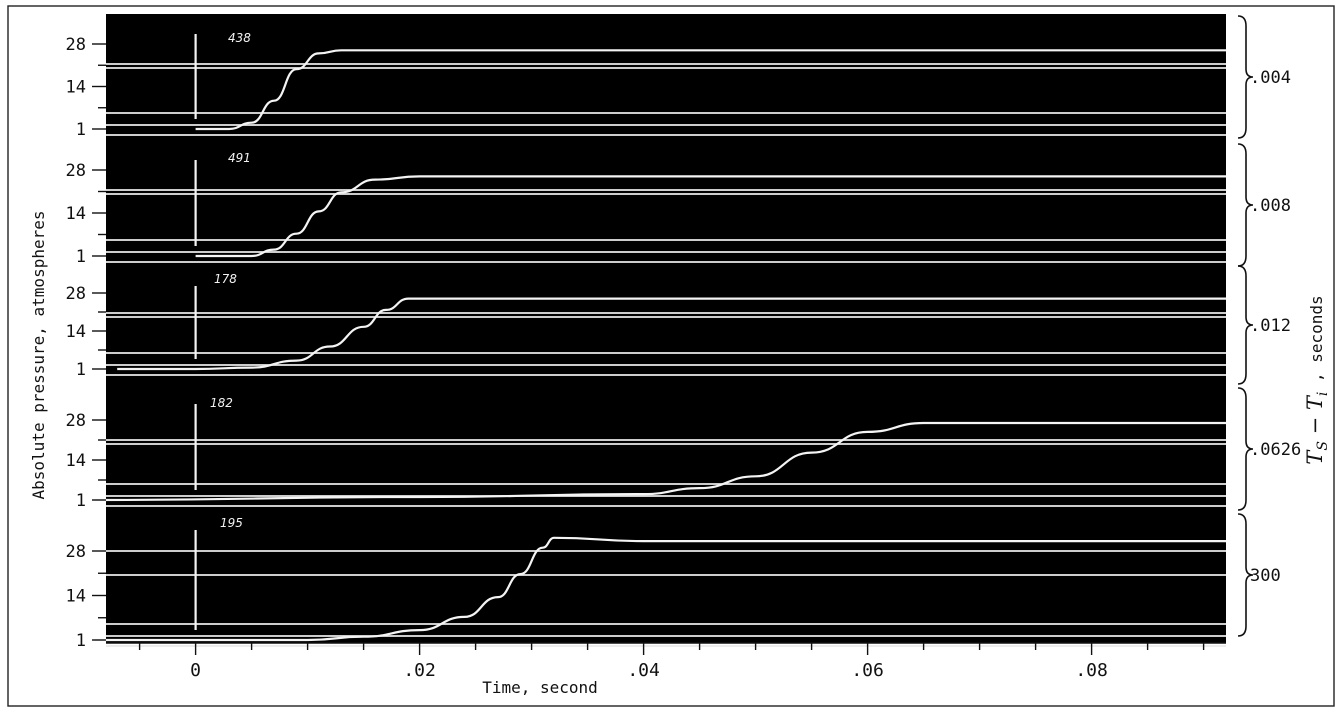 The width and height of the screenshot is (1342, 713). What do you see at coordinates (643, 670) in the screenshot?
I see `x-tick-label: .04` at bounding box center [643, 670].